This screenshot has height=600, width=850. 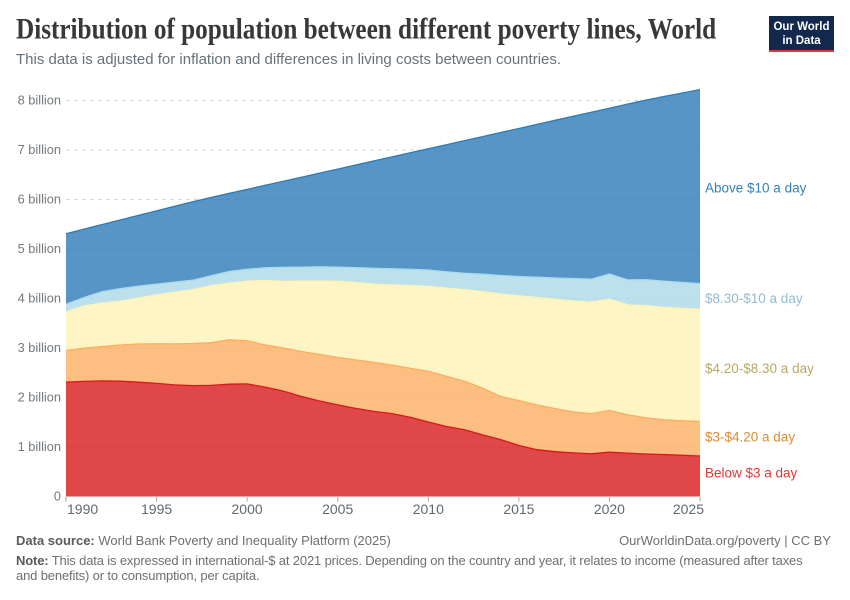 What do you see at coordinates (39, 347) in the screenshot?
I see `svg-text: 3 billion` at bounding box center [39, 347].